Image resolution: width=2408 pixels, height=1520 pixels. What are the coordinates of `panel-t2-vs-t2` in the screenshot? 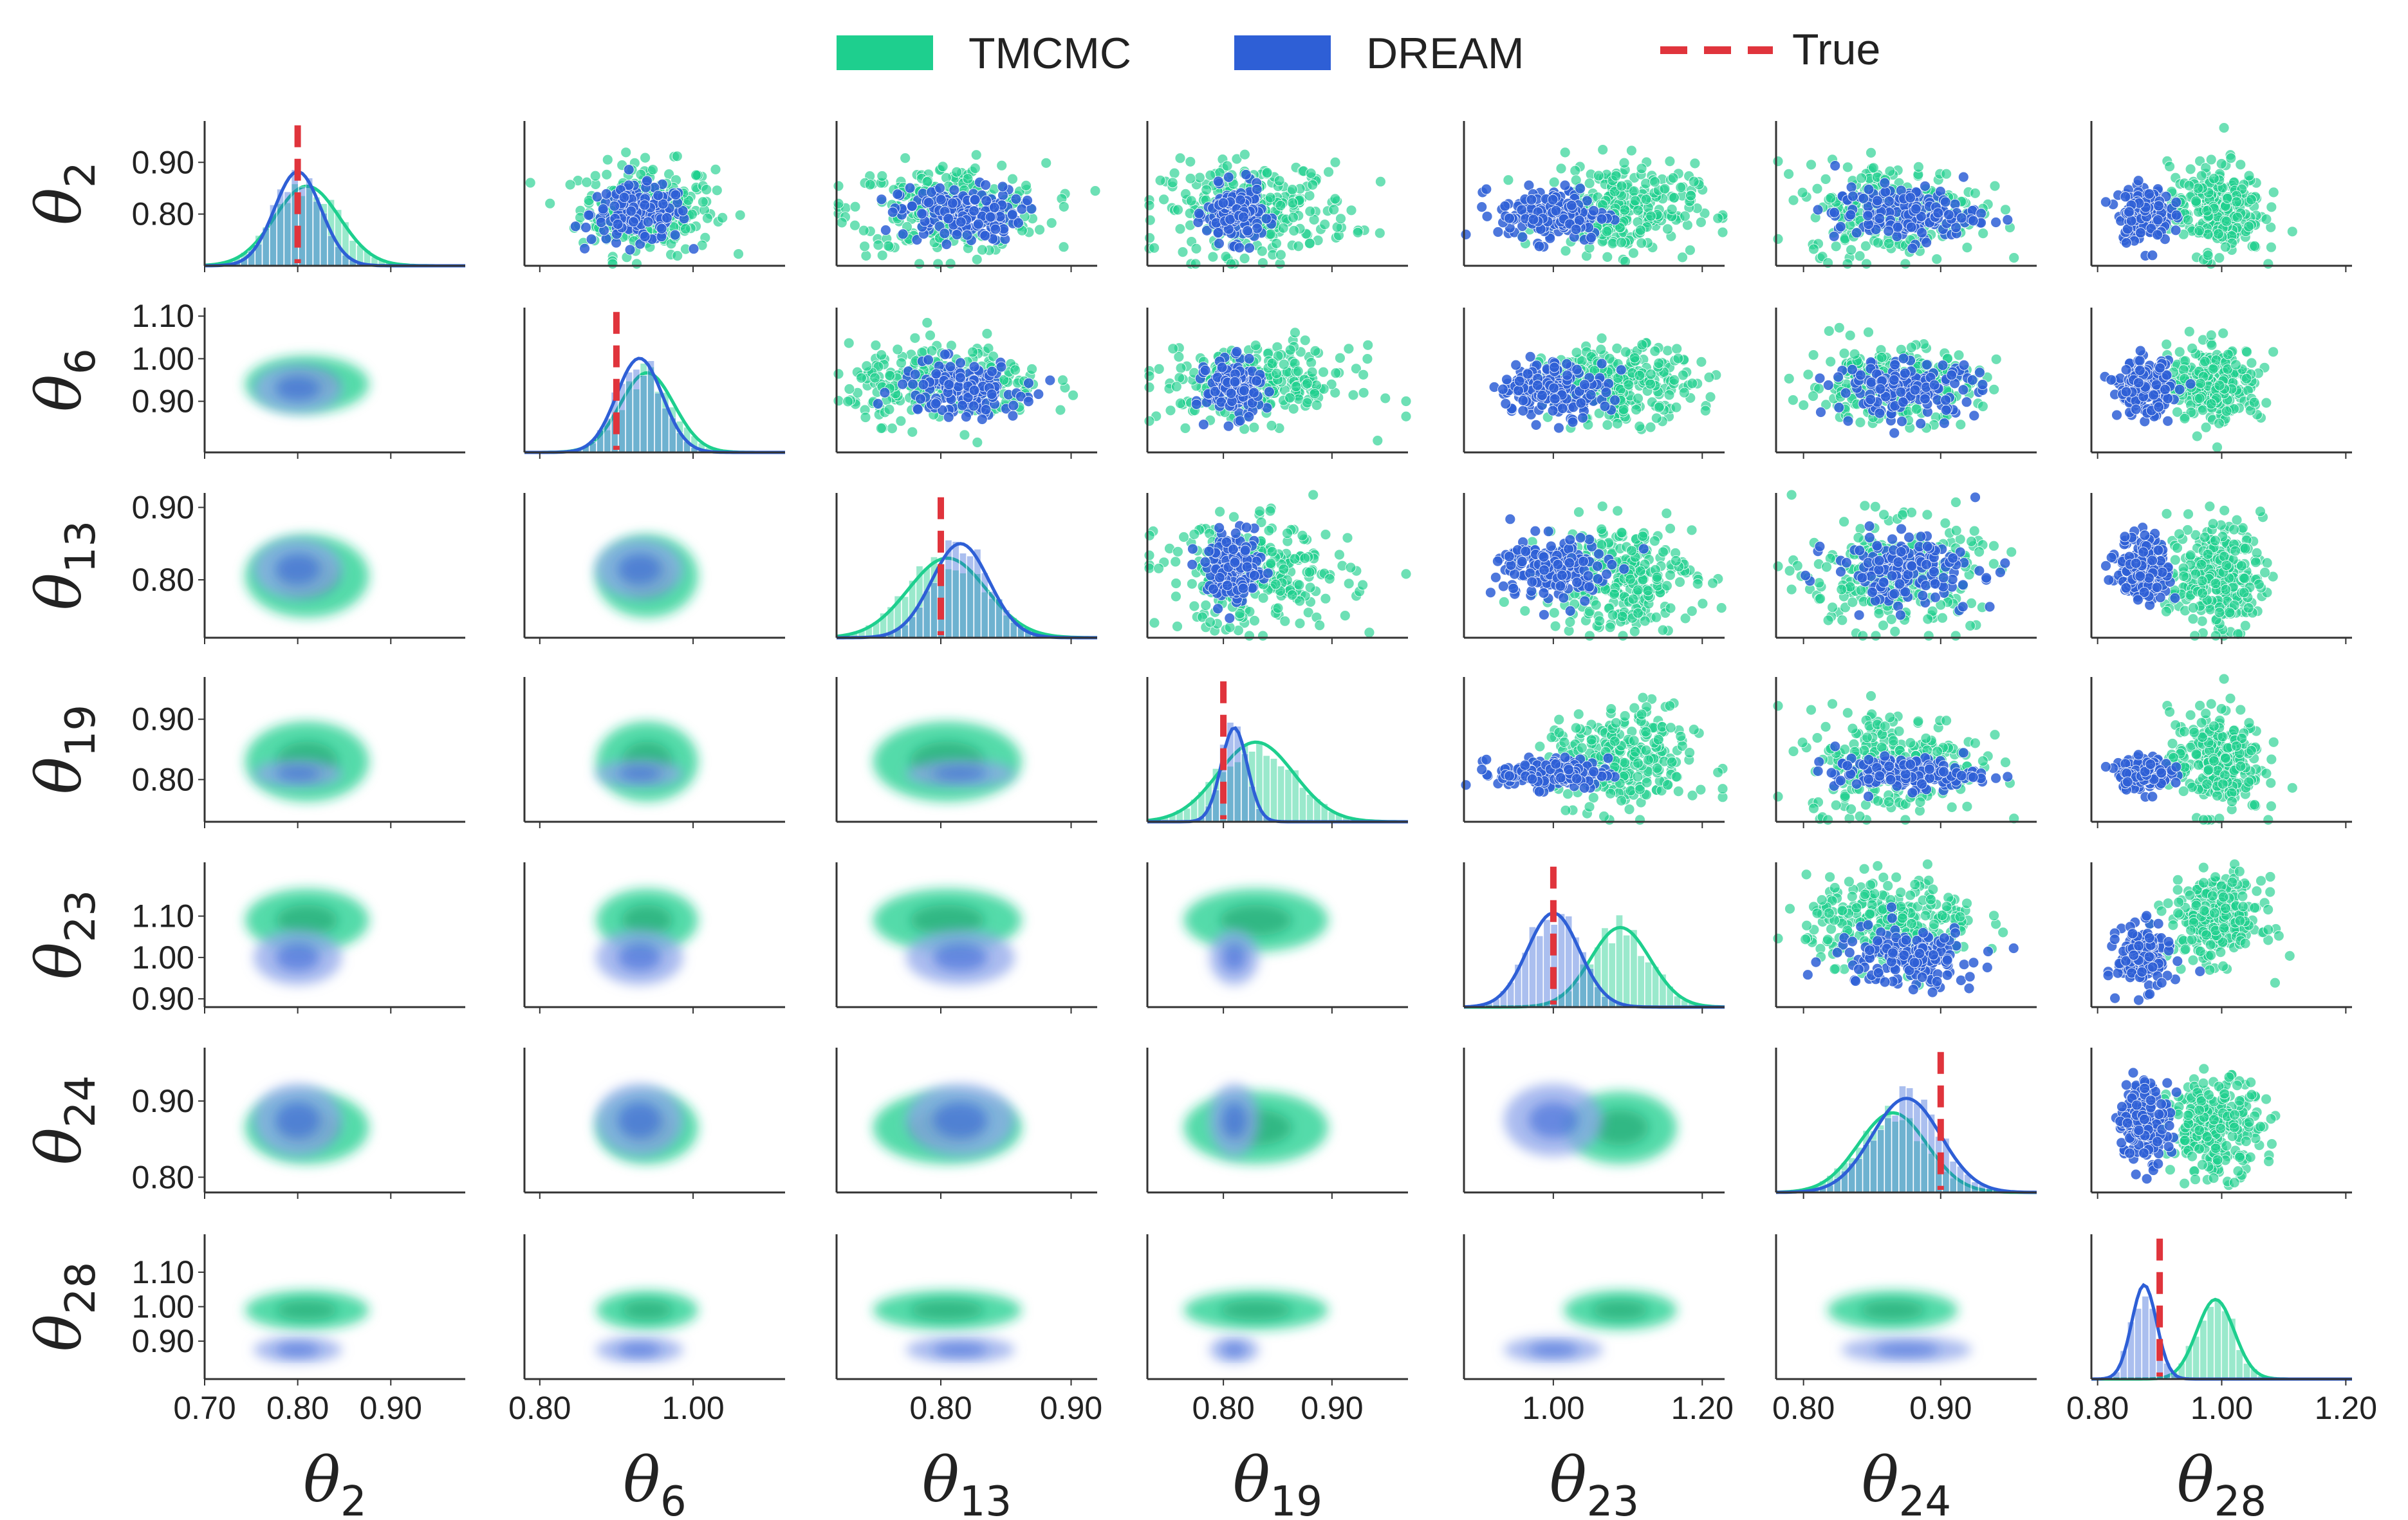 It's located at (334, 196).